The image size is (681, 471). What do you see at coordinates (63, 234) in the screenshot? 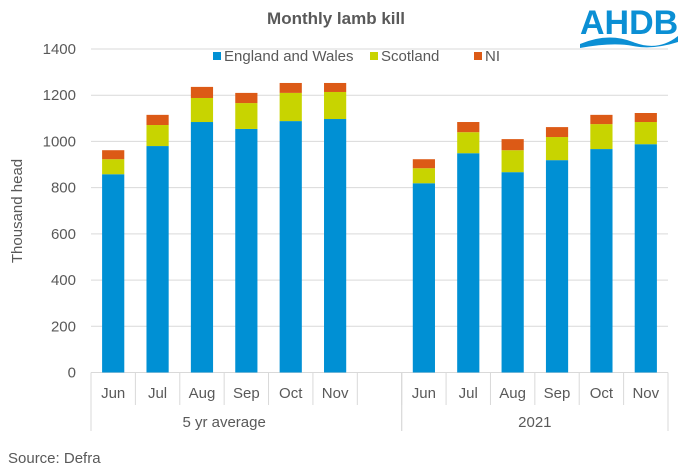
I see `y-tick-label: 600` at bounding box center [63, 234].